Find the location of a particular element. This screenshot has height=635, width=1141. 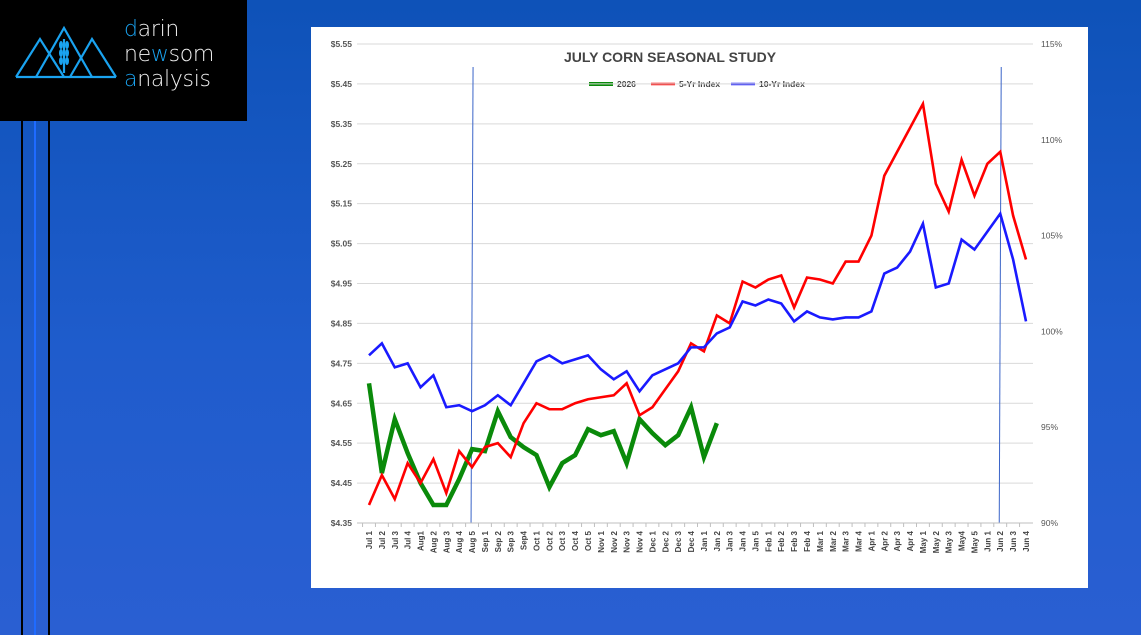

x-tick-label: Nov 3 is located at coordinates (627, 541).